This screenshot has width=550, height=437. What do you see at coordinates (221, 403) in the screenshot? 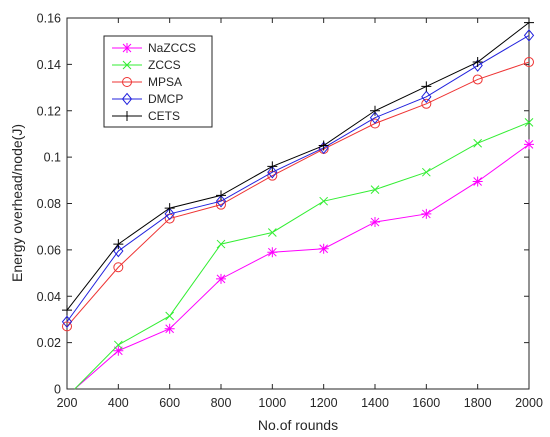
I see `x-tick-label: 800` at bounding box center [221, 403].